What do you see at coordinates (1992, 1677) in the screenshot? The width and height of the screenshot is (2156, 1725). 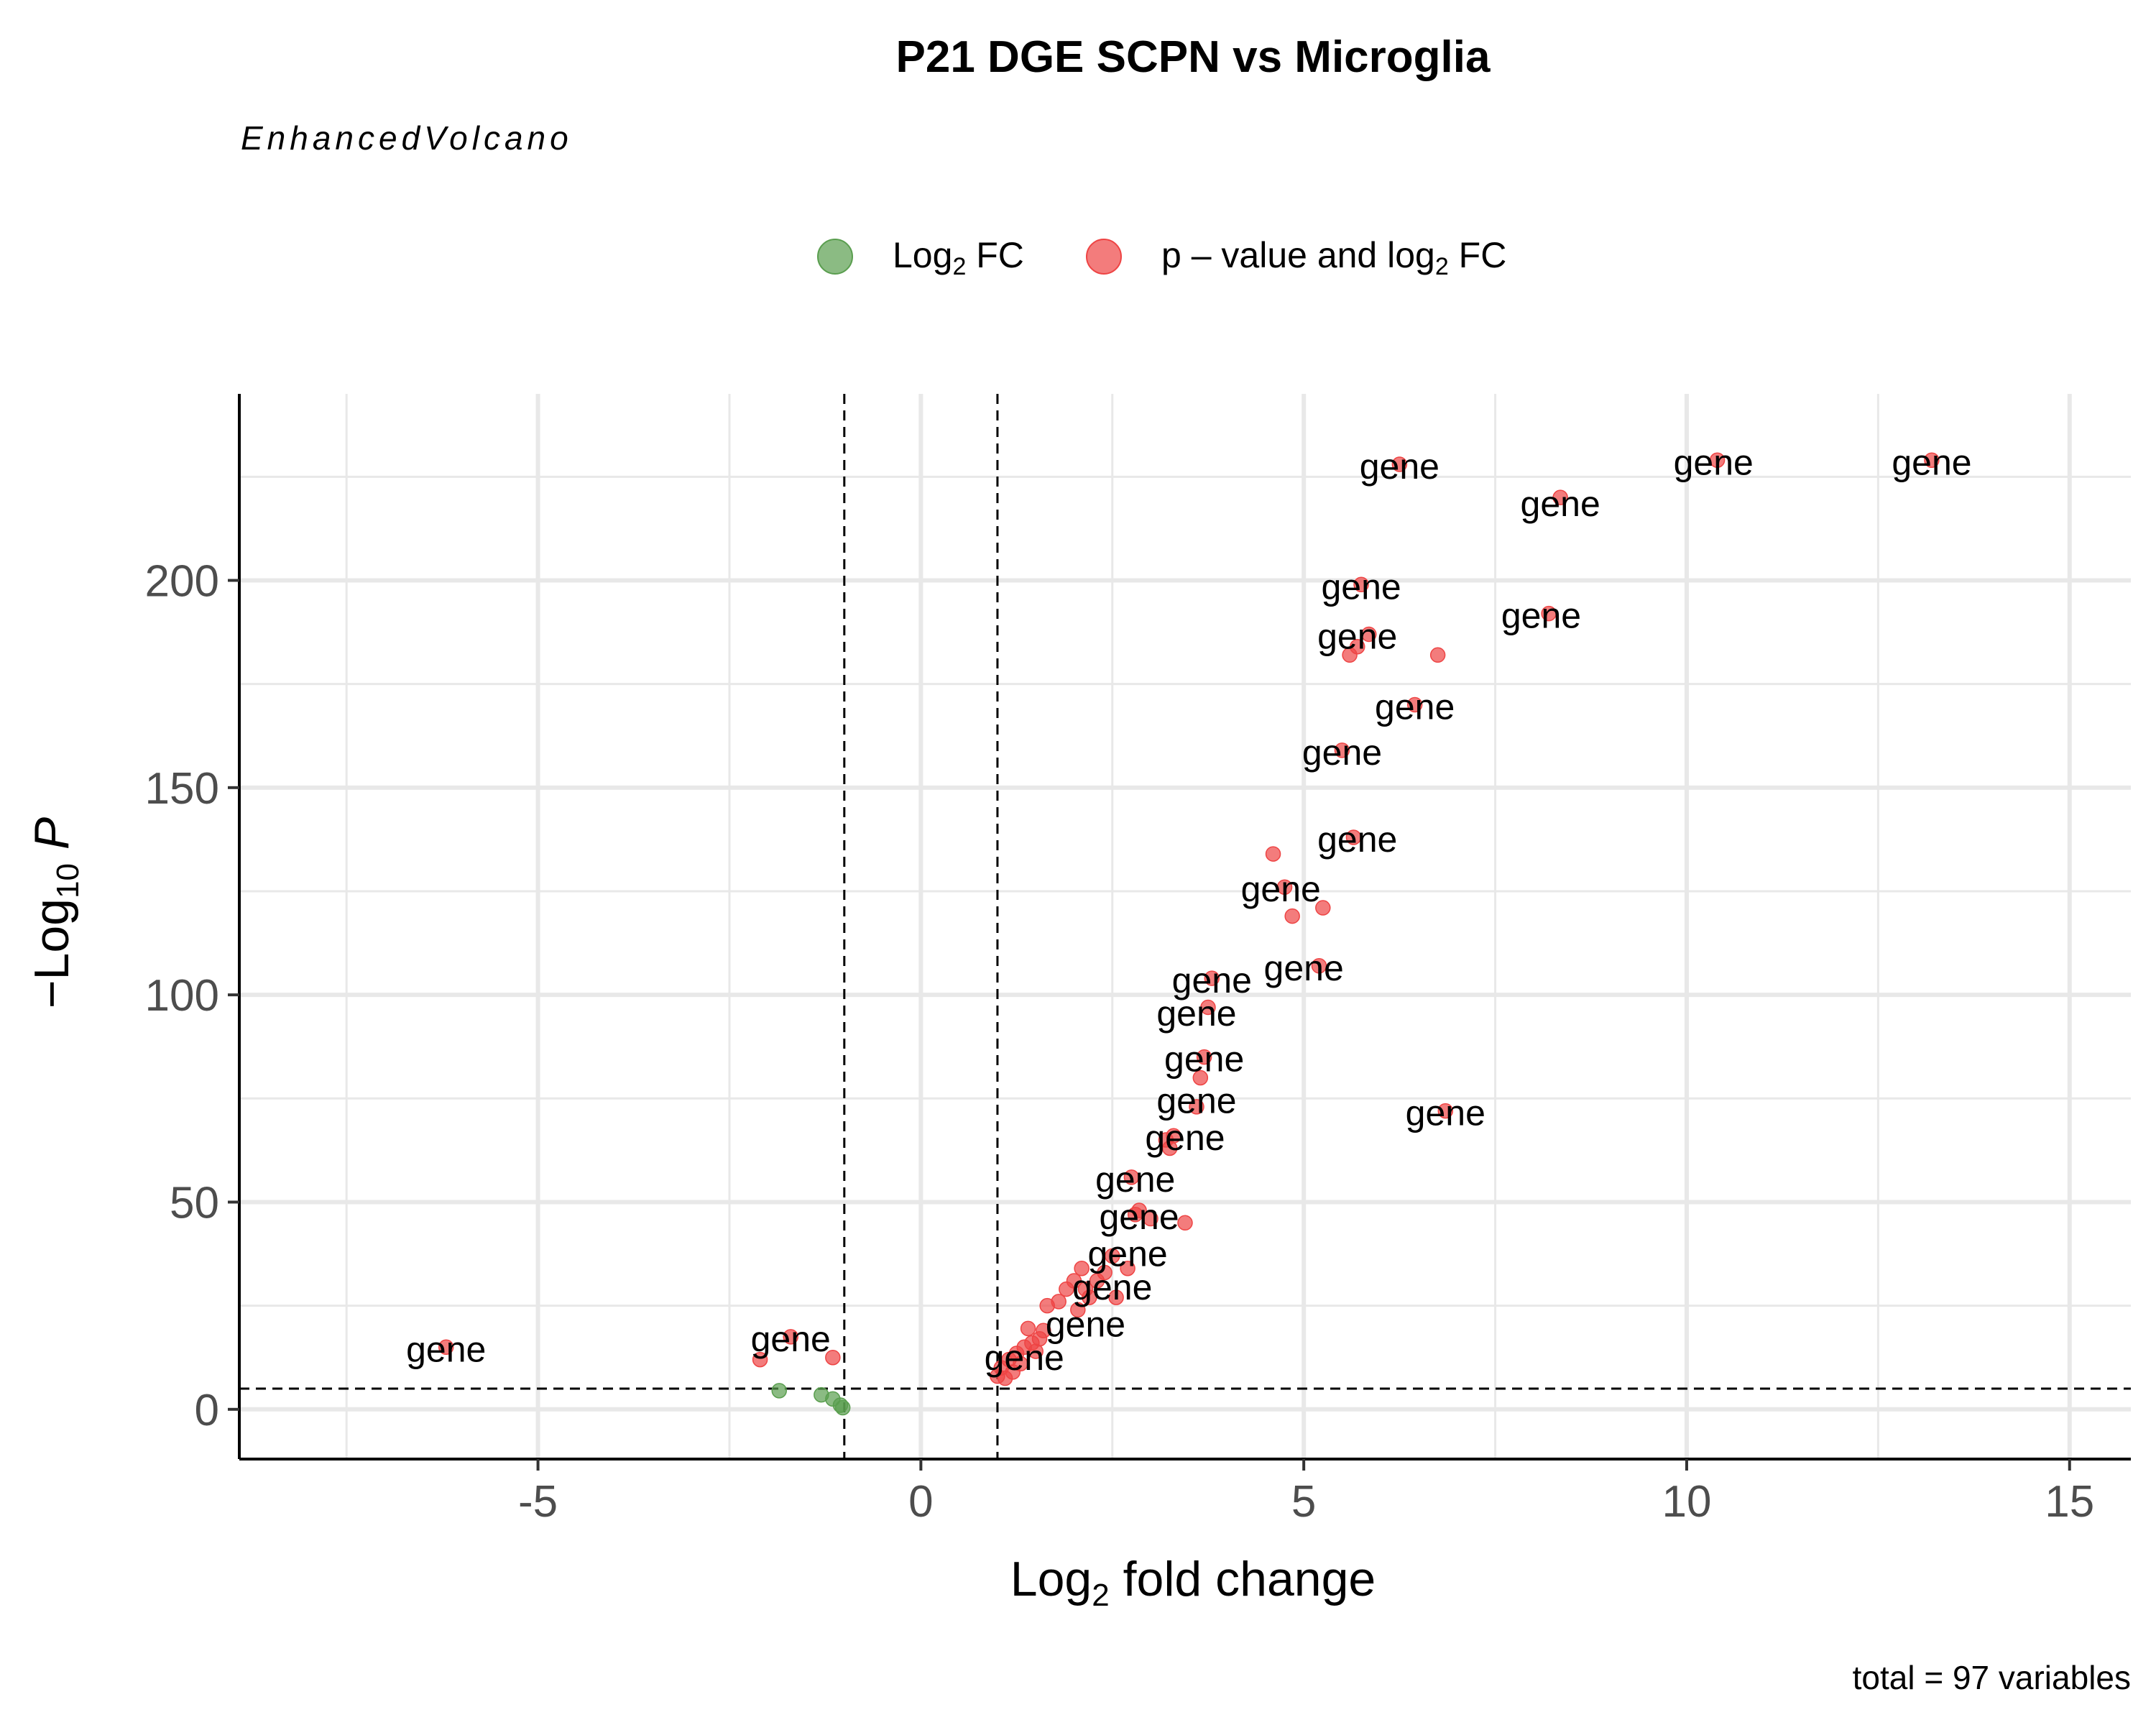 I see `caption: total = 97 variables` at bounding box center [1992, 1677].